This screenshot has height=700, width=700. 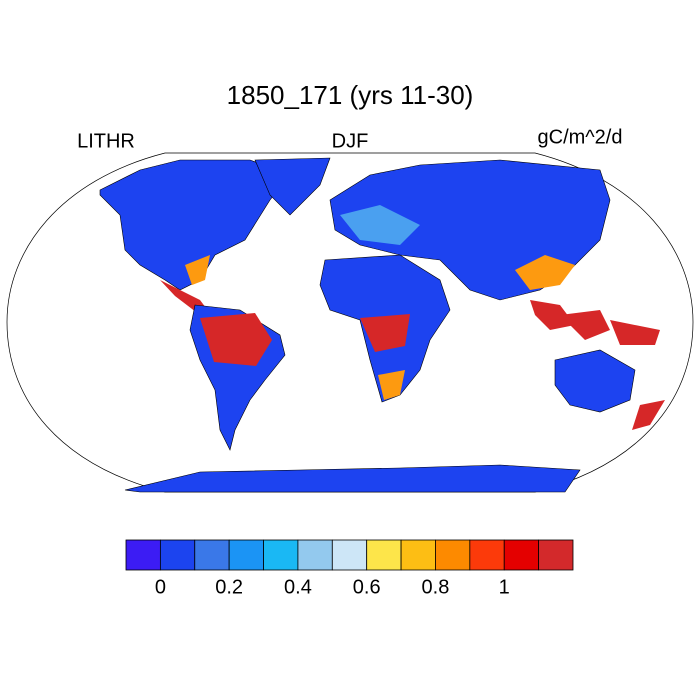 What do you see at coordinates (580, 137) in the screenshot?
I see `units-label: gC/m^2/d` at bounding box center [580, 137].